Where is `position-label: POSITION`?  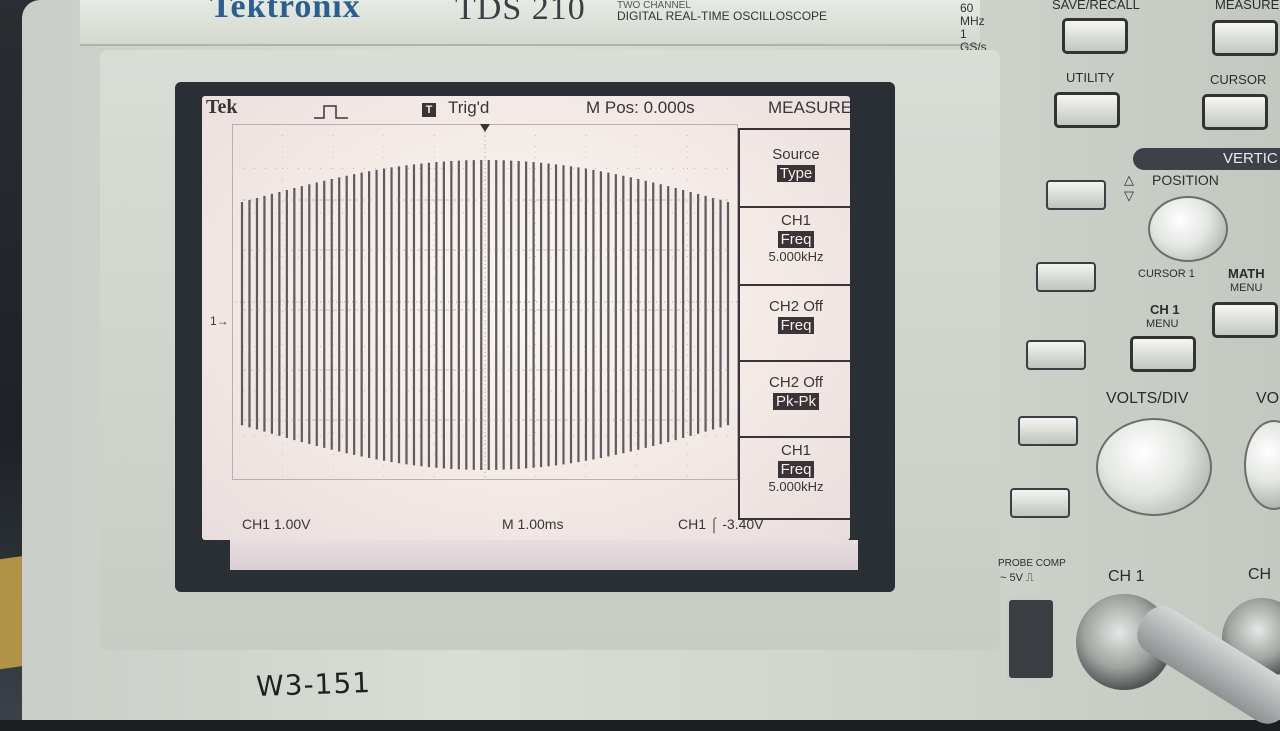
position-label: POSITION is located at coordinates (1185, 180).